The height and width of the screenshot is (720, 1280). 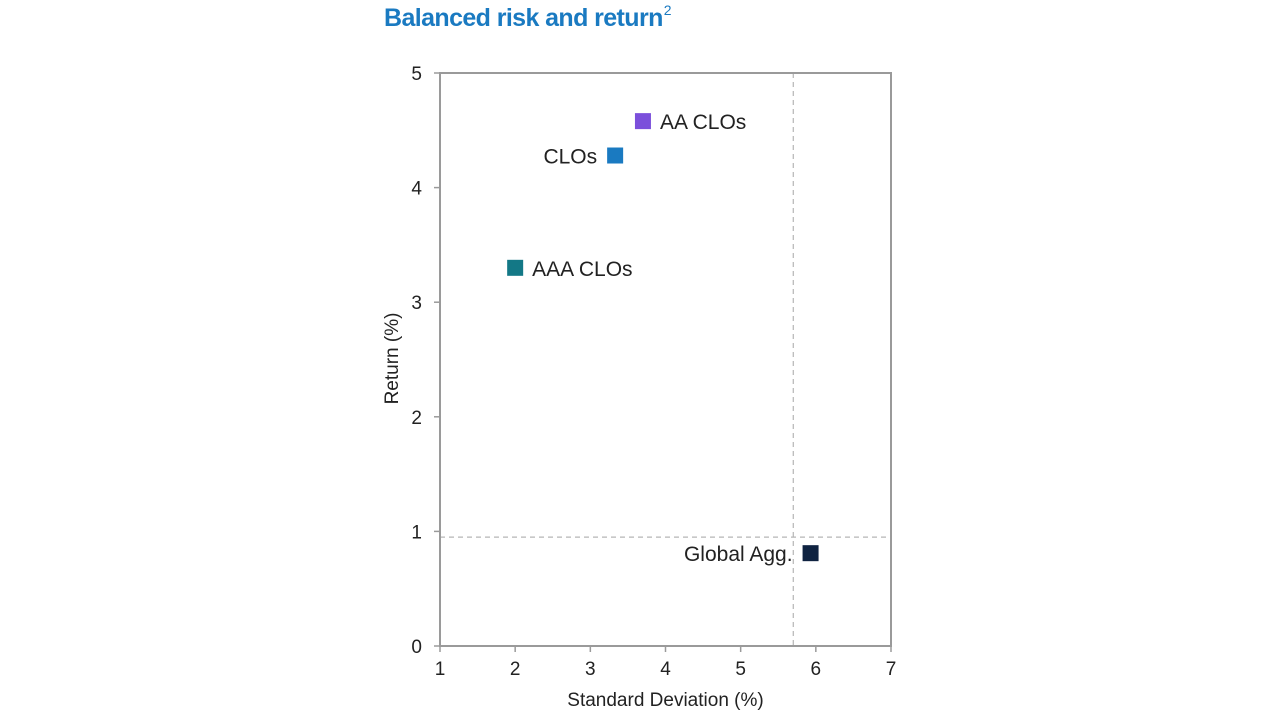 I want to click on x-axis-label: Standard Deviation (%), so click(x=665, y=700).